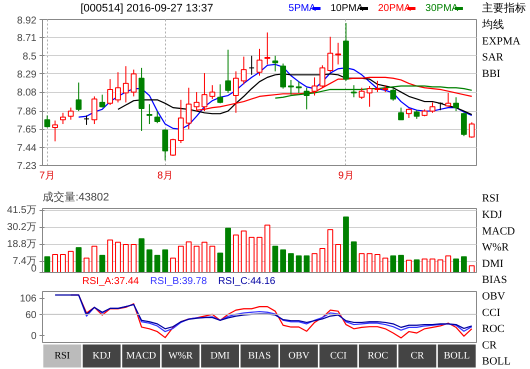 This screenshot has height=369, width=530. I want to click on text: RSI_B:39.78, so click(179, 281).